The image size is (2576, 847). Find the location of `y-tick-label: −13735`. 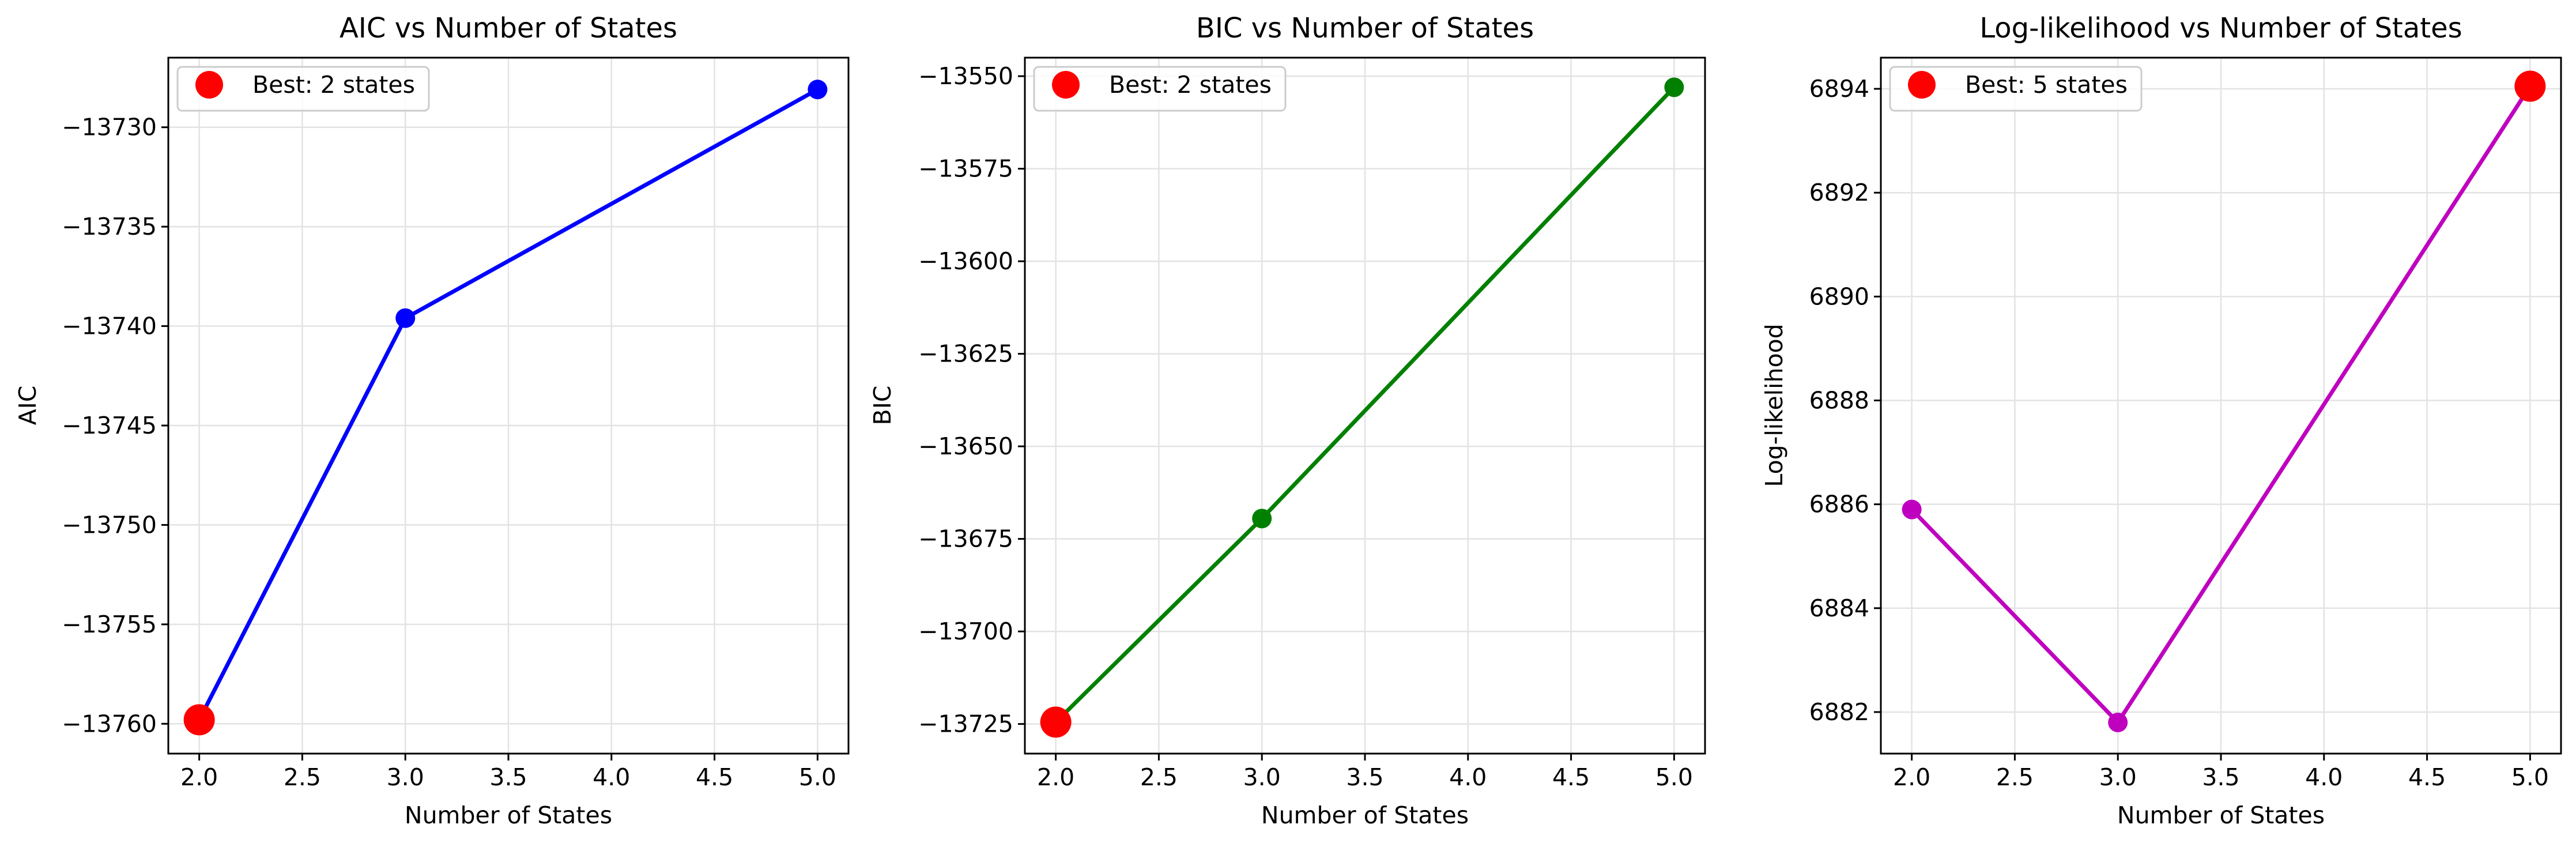

y-tick-label: −13735 is located at coordinates (109, 226).